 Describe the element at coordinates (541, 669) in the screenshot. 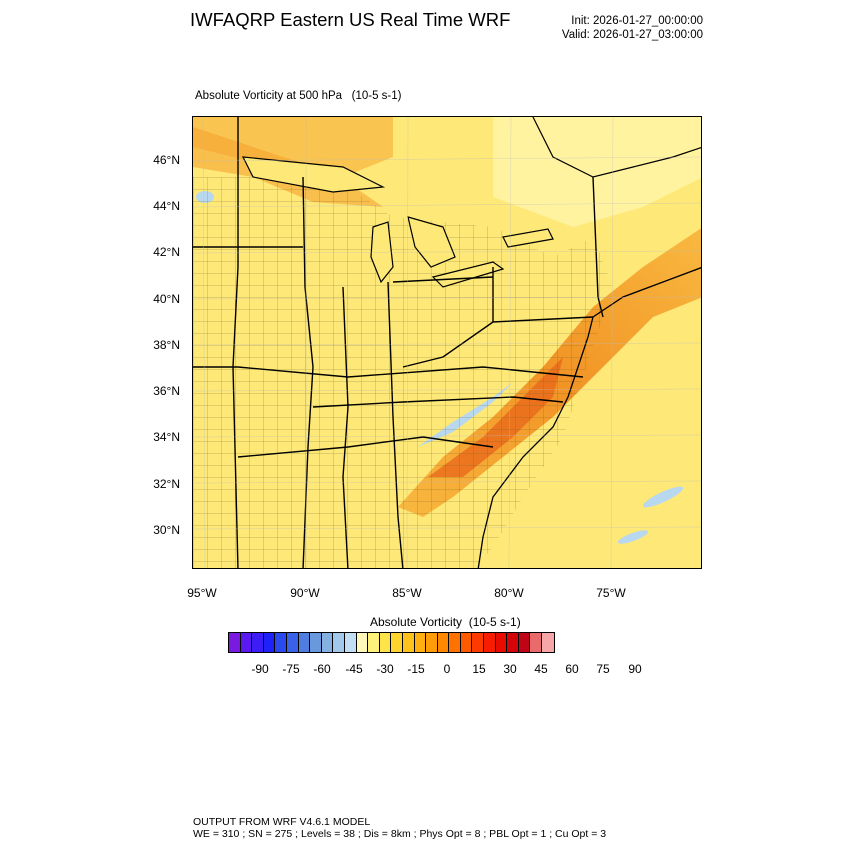

I see `colorbar-tick-label: 45` at that location.